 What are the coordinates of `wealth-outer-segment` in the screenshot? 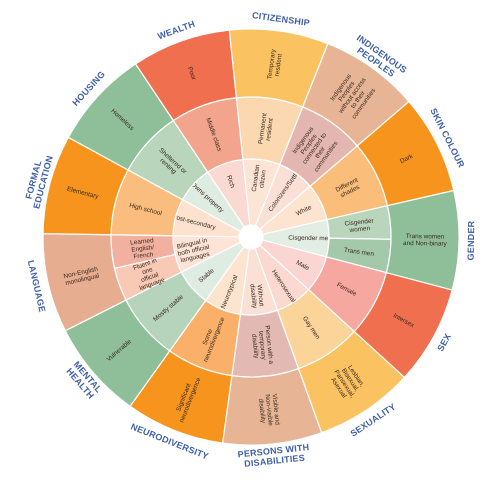 It's located at (186, 75).